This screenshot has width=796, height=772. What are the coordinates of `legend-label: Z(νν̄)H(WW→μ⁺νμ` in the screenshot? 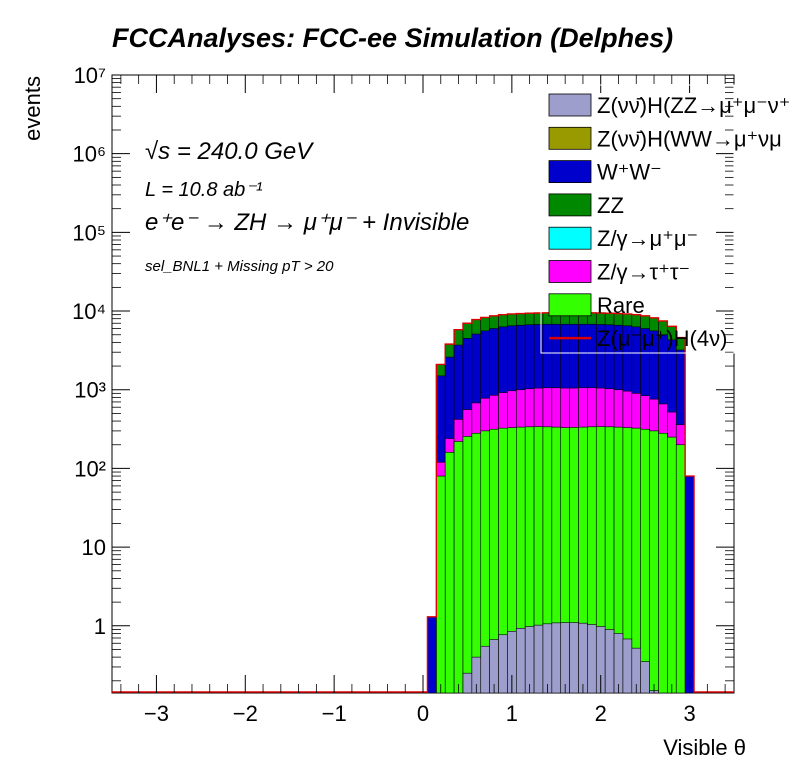 It's located at (689, 138).